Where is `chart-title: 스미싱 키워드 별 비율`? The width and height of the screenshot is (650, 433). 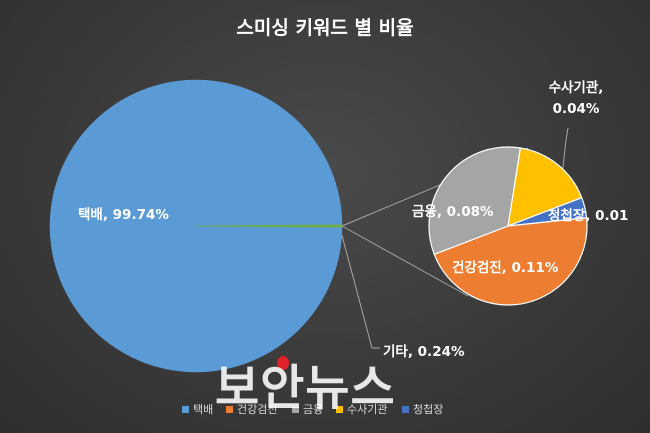
chart-title: 스미싱 키워드 별 비율 is located at coordinates (324, 28).